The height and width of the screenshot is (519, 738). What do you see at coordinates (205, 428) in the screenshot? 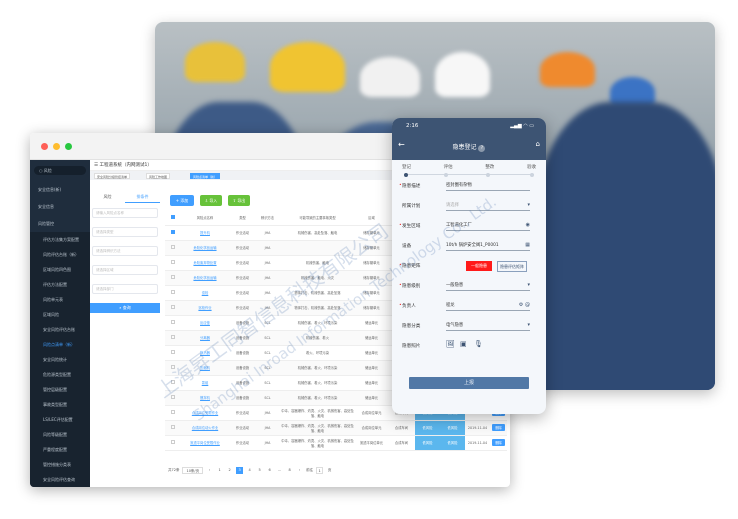
I see `risk-point-link: 合成岗位动火作业` at bounding box center [205, 428].